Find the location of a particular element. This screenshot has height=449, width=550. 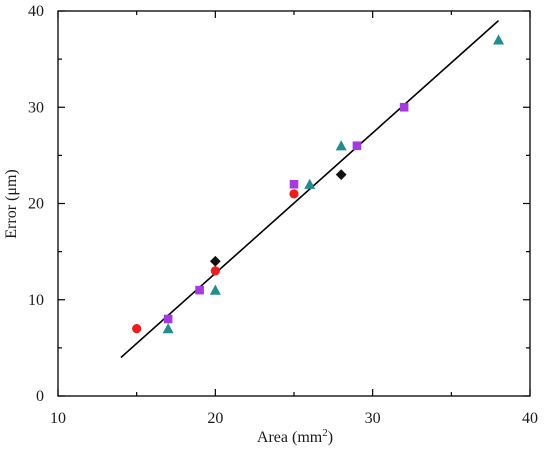

x-tick-label: 40 is located at coordinates (530, 418).